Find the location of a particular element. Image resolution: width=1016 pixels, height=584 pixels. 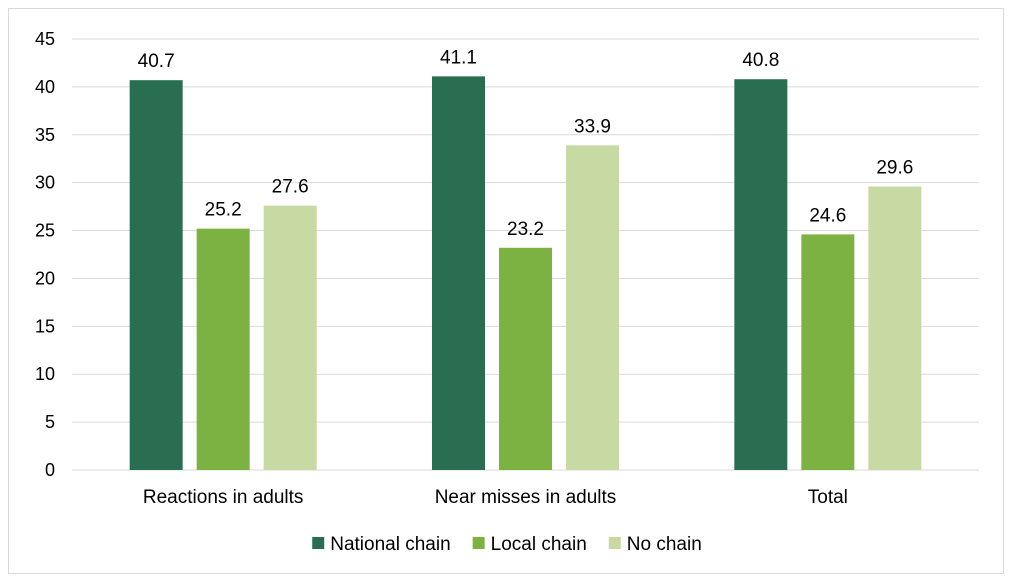

data-label: 24.6 is located at coordinates (827, 215).